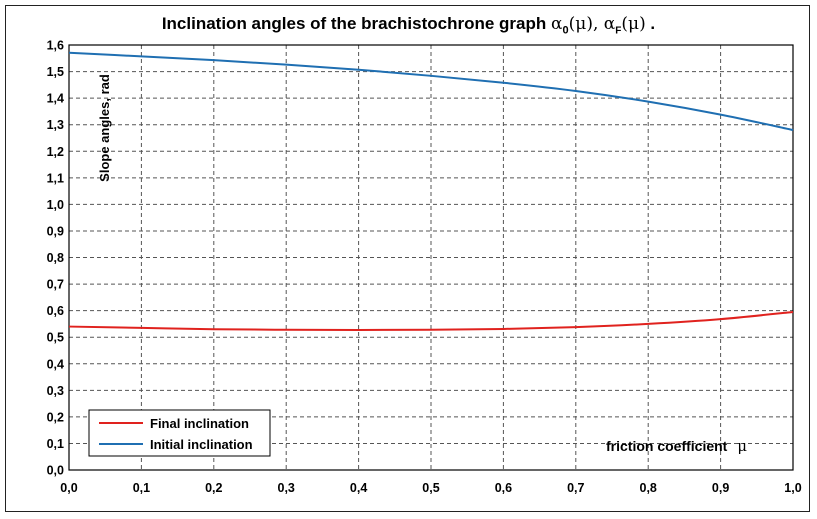 This screenshot has width=817, height=519. What do you see at coordinates (720, 488) in the screenshot?
I see `x-tick-label: 0,9` at bounding box center [720, 488].